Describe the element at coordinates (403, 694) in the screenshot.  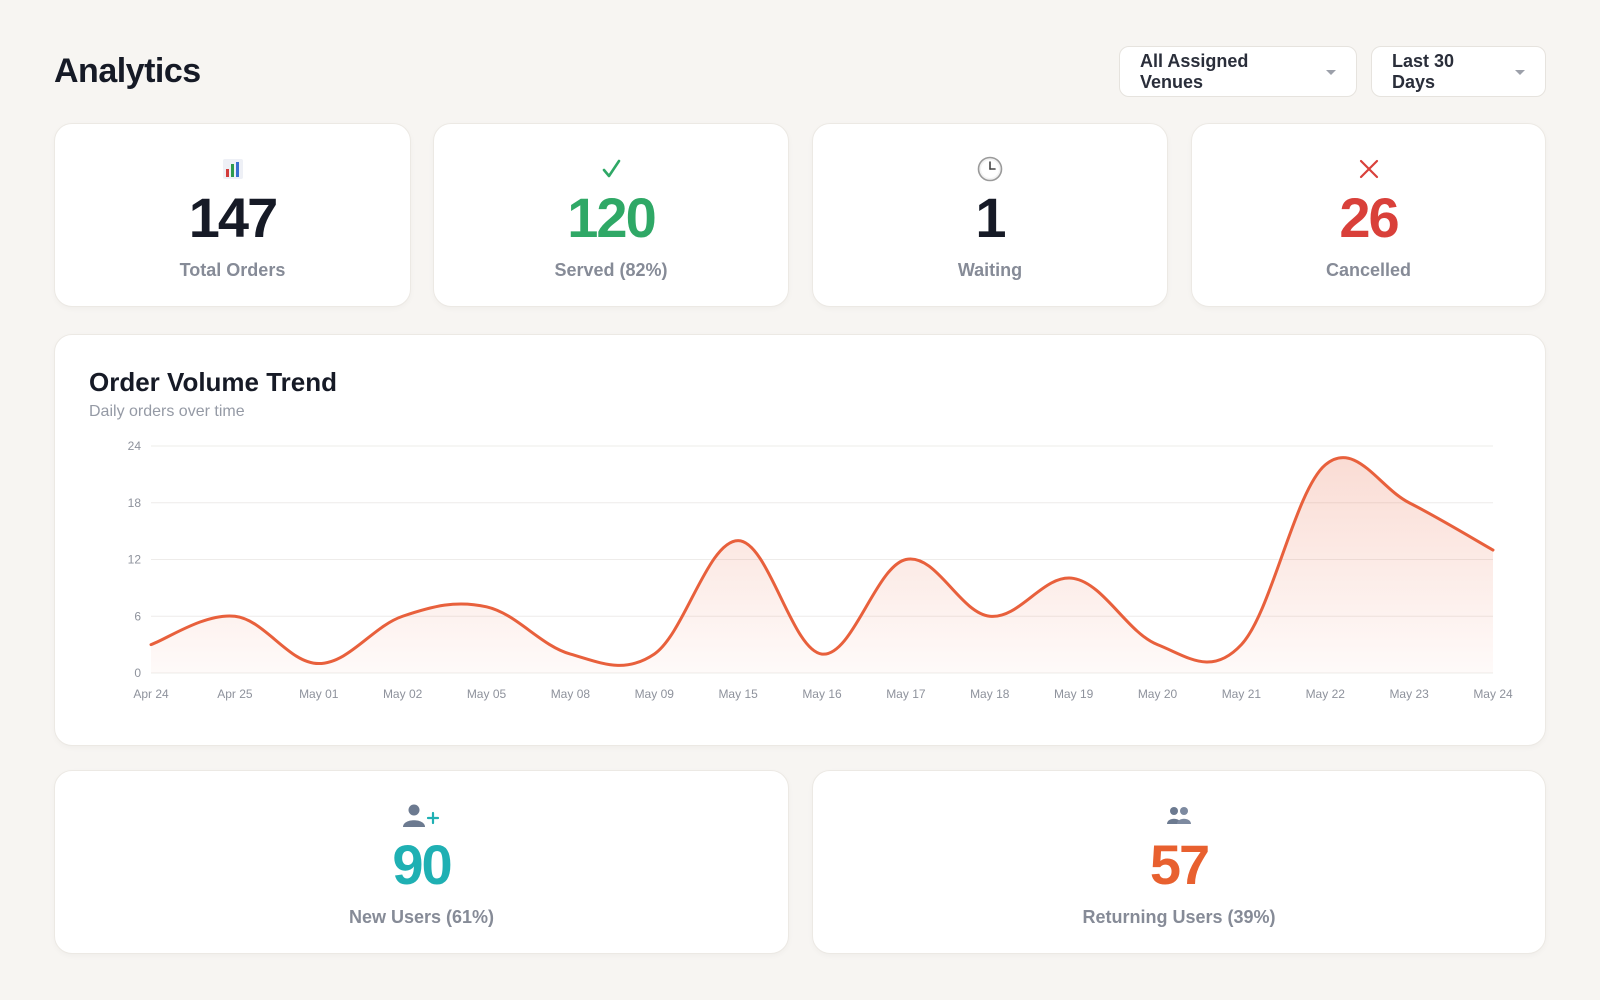
I see `x-tick-label: May 02` at that location.